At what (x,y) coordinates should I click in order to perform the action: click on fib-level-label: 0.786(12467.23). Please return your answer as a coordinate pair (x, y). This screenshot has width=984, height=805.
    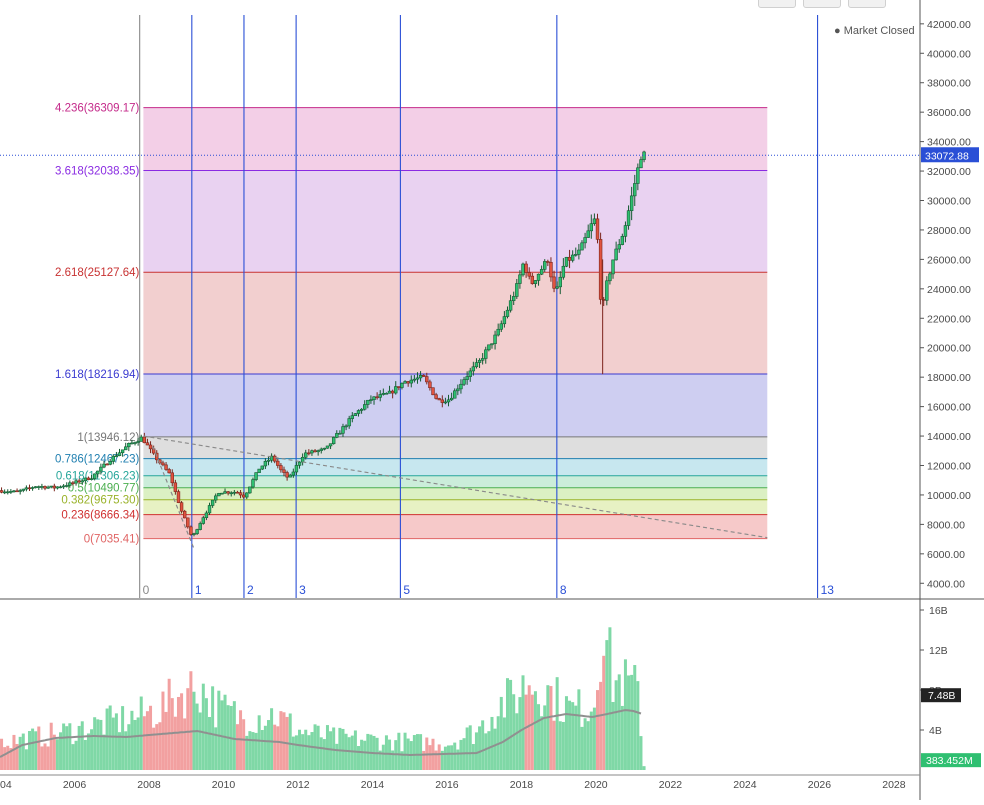
    Looking at the image, I should click on (97, 460).